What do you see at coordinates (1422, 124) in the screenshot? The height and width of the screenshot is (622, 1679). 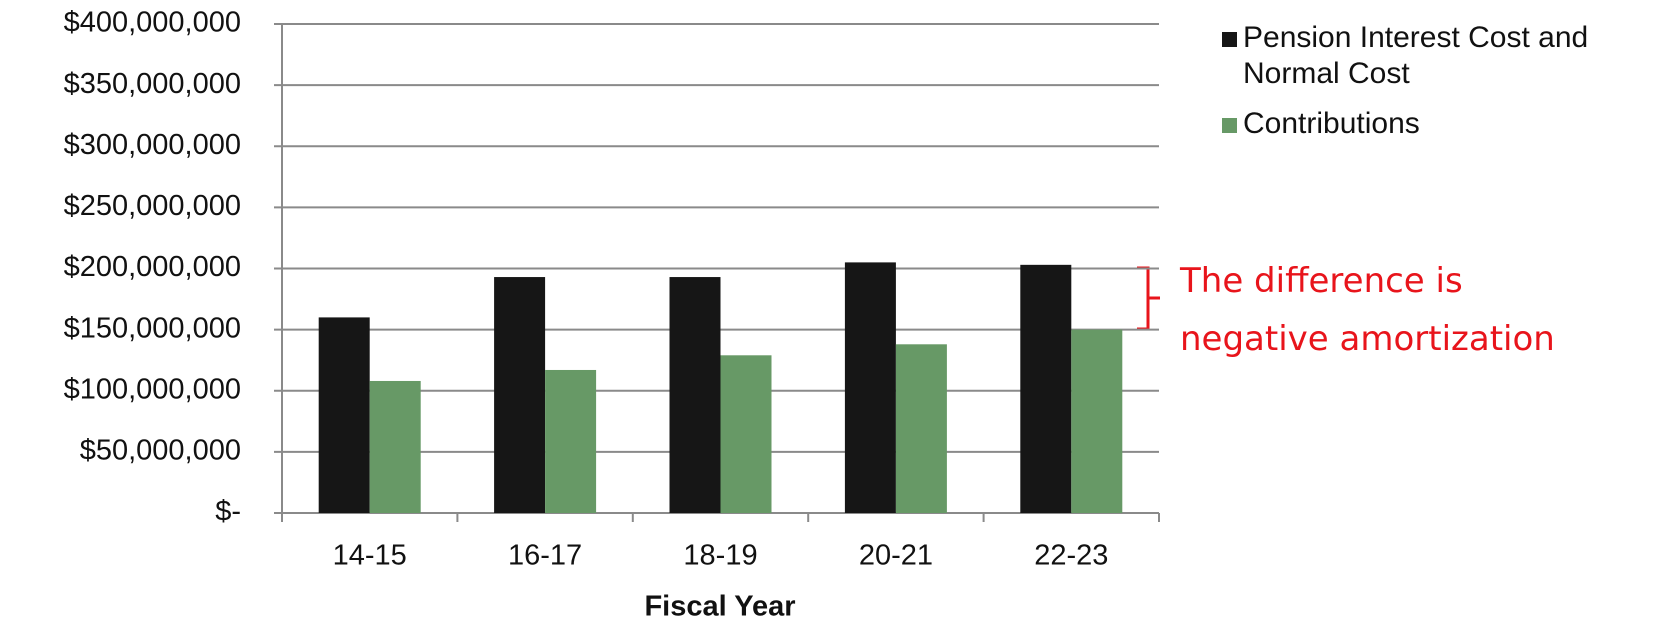 I see `legend-item: Contributions` at bounding box center [1422, 124].